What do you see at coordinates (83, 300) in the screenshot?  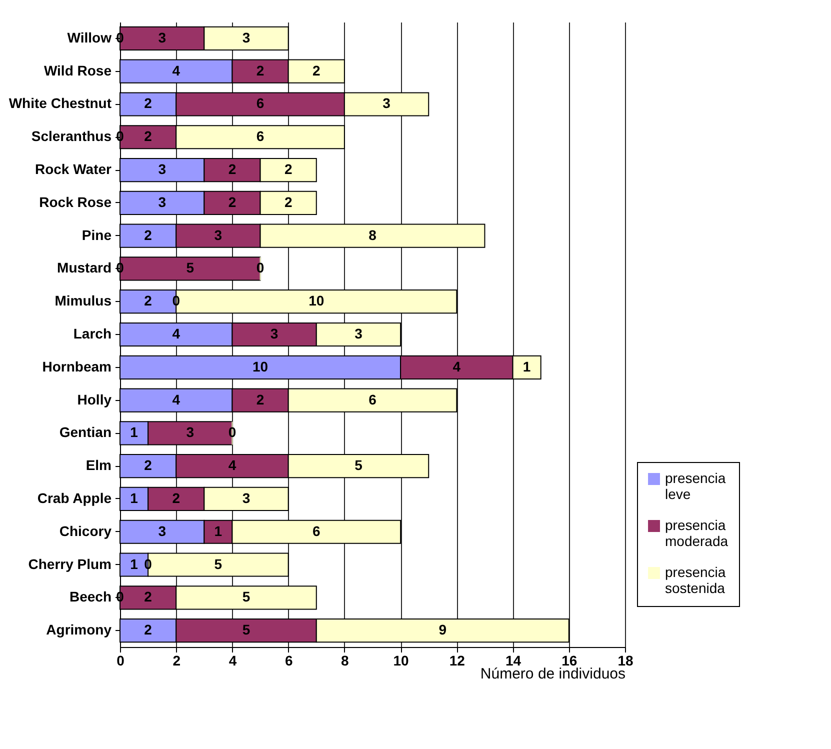 I see `y-tick-label: Mimulus` at bounding box center [83, 300].